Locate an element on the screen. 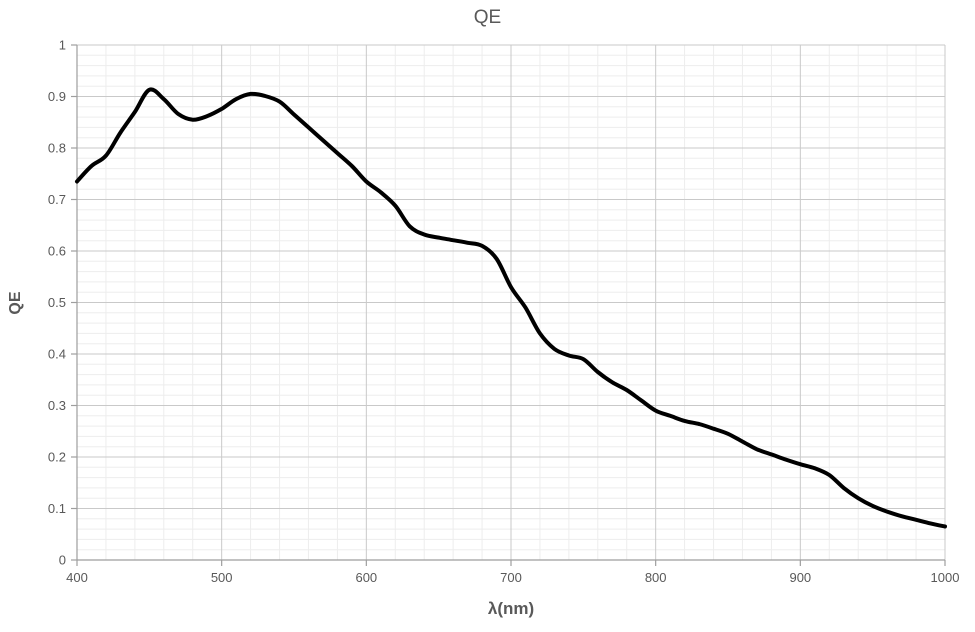 The image size is (975, 632). y-tick-label: 0.9 is located at coordinates (57, 96).